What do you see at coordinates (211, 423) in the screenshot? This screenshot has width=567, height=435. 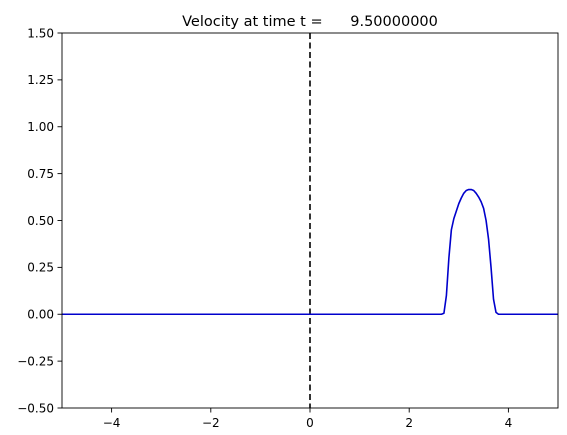 I see `x-tick-label: −2` at bounding box center [211, 423].